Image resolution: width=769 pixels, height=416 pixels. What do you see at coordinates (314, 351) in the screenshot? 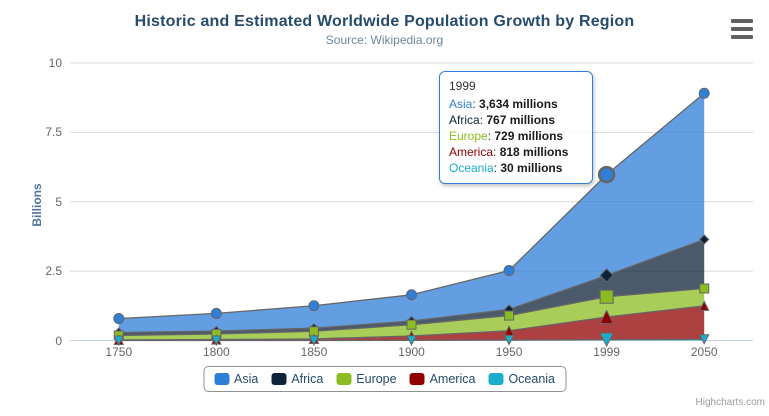
I see `x-axis-label-1850: 1850` at bounding box center [314, 351].